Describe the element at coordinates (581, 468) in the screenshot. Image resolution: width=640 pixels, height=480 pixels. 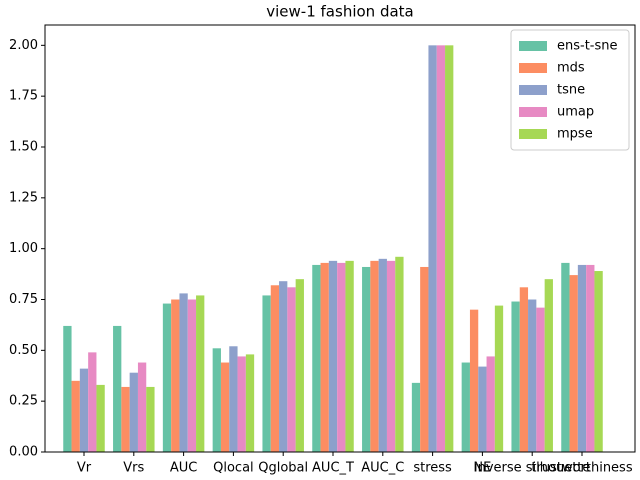
I see `x-tick-label: trustworthiness` at that location.